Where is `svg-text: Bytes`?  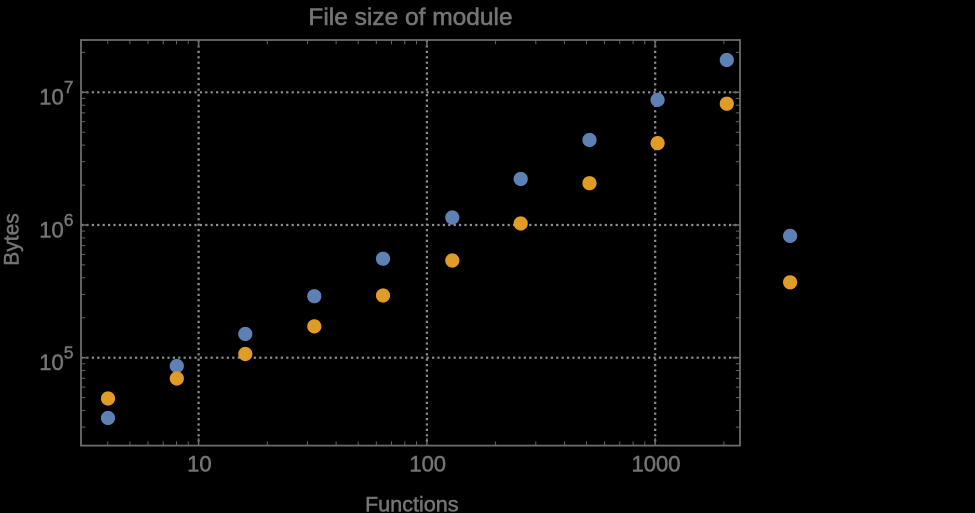
svg-text: Bytes is located at coordinates (11, 239).